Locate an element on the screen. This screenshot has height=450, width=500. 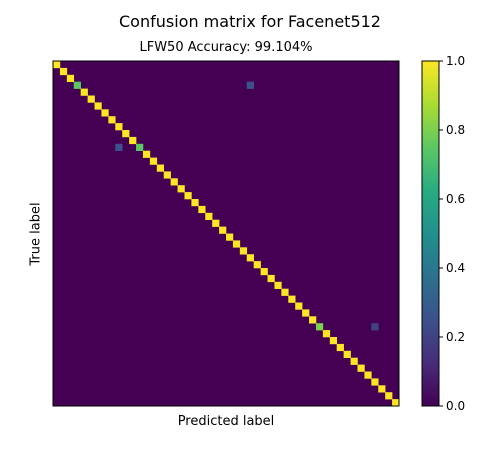
colorbar-tick-label: 0.6 is located at coordinates (455, 199).